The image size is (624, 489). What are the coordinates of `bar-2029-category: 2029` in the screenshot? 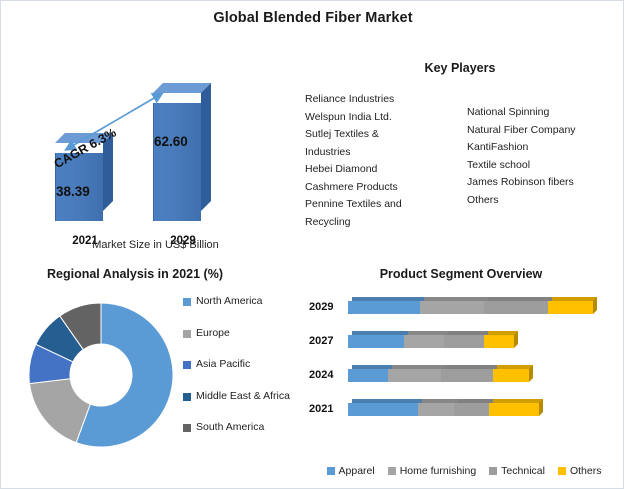 It's located at (183, 241).